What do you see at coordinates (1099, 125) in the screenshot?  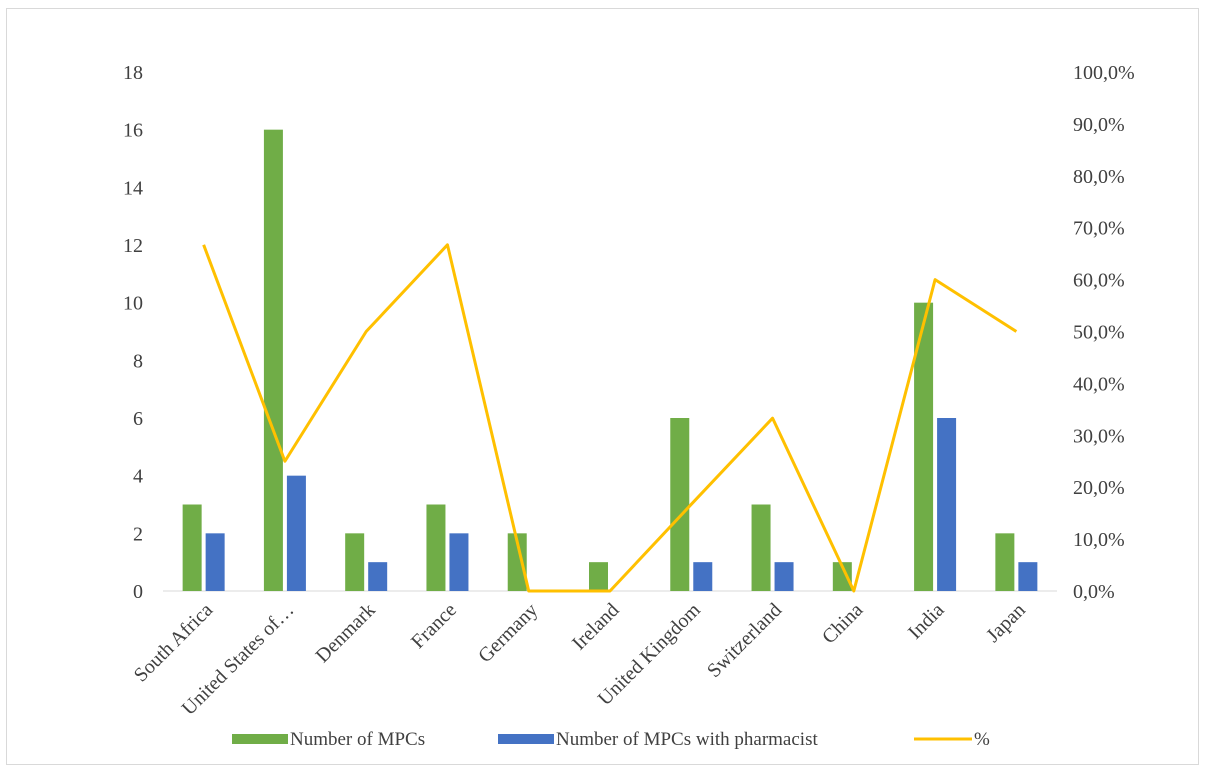 I see `y2-tick-label: 90,0%` at bounding box center [1099, 125].